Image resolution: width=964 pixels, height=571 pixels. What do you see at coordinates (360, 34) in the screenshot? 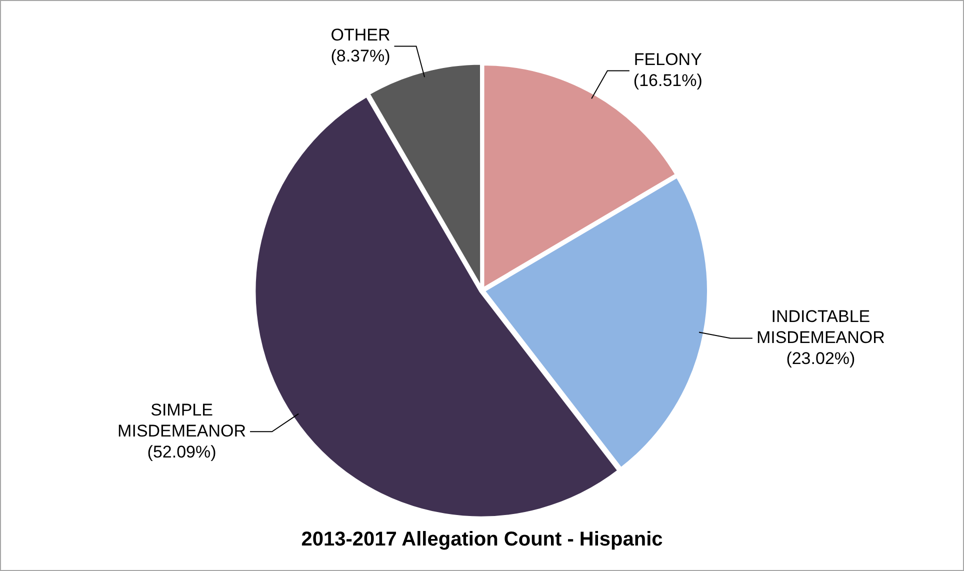
I see `slice-label: OTHER` at bounding box center [360, 34].